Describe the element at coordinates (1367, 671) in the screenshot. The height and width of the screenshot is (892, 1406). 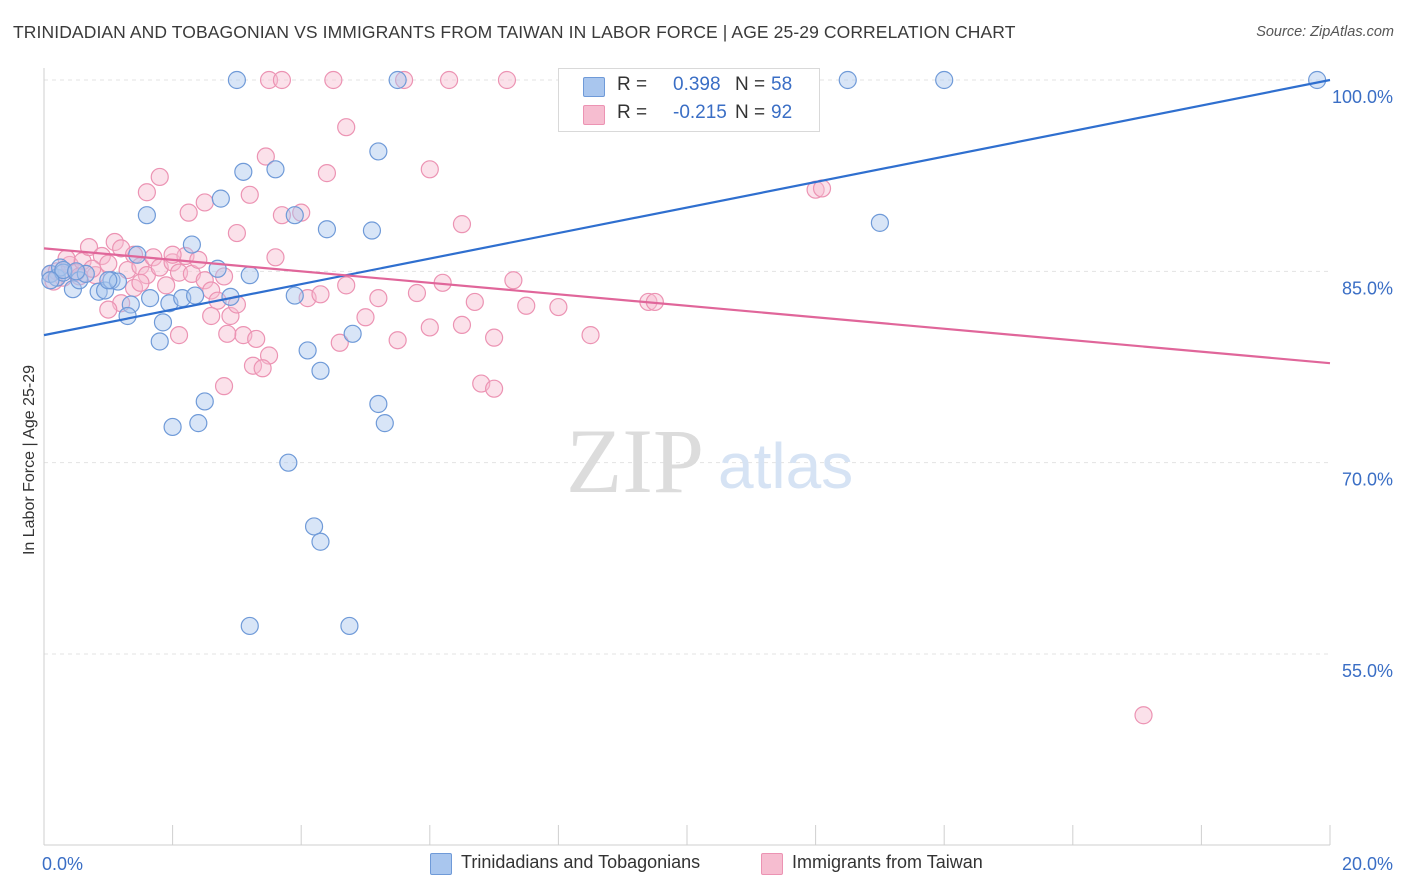
I see `y-tick-label: 55.0%` at that location.